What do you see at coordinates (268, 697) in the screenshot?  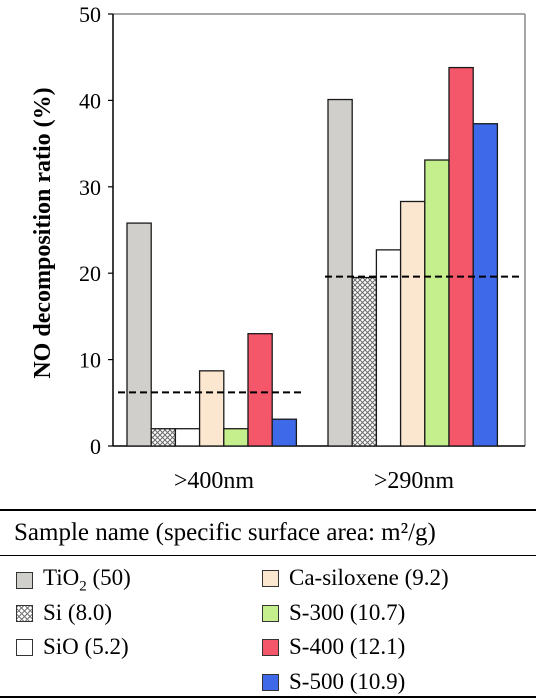 I see `legend-bottom-rule` at bounding box center [268, 697].